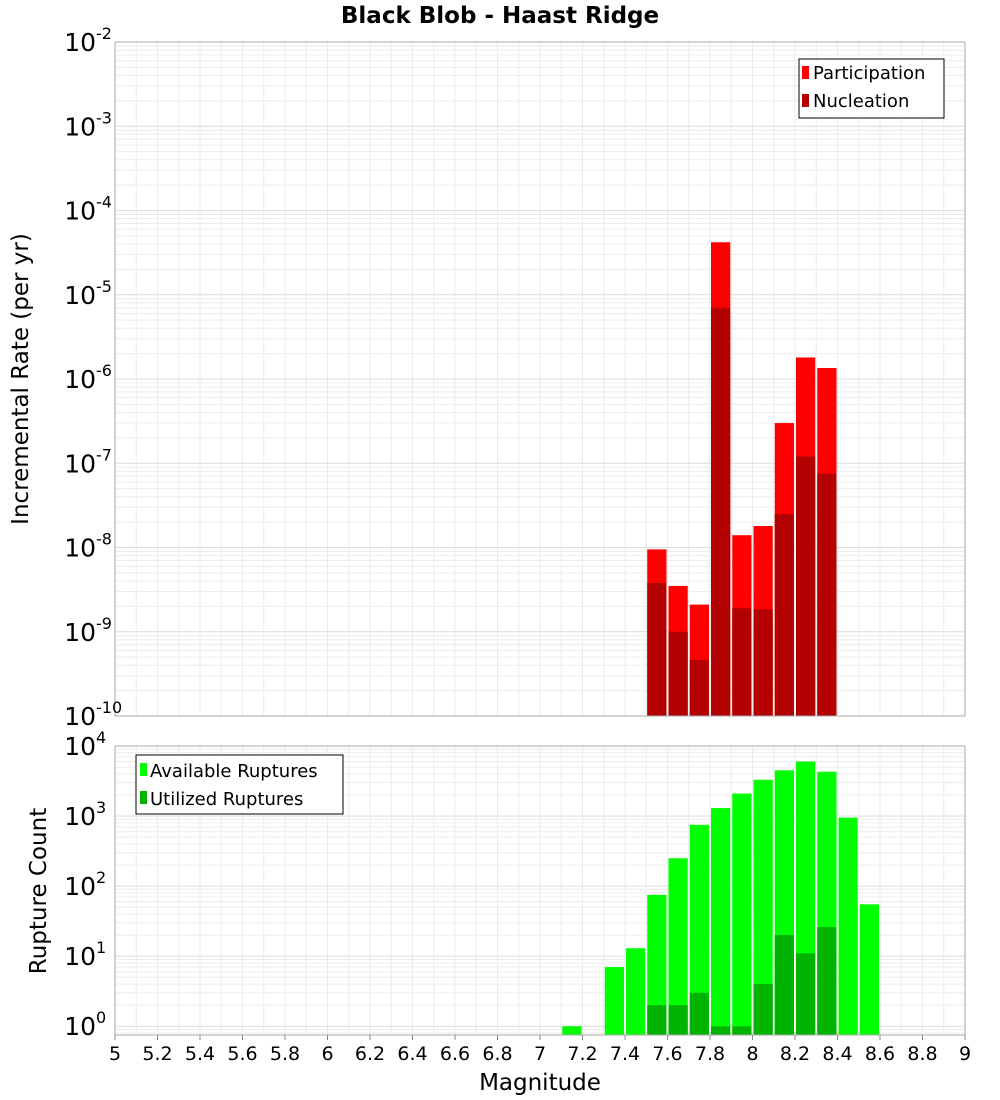  Describe the element at coordinates (101, 947) in the screenshot. I see `bottom-y-tick-exponent: 1` at that location.